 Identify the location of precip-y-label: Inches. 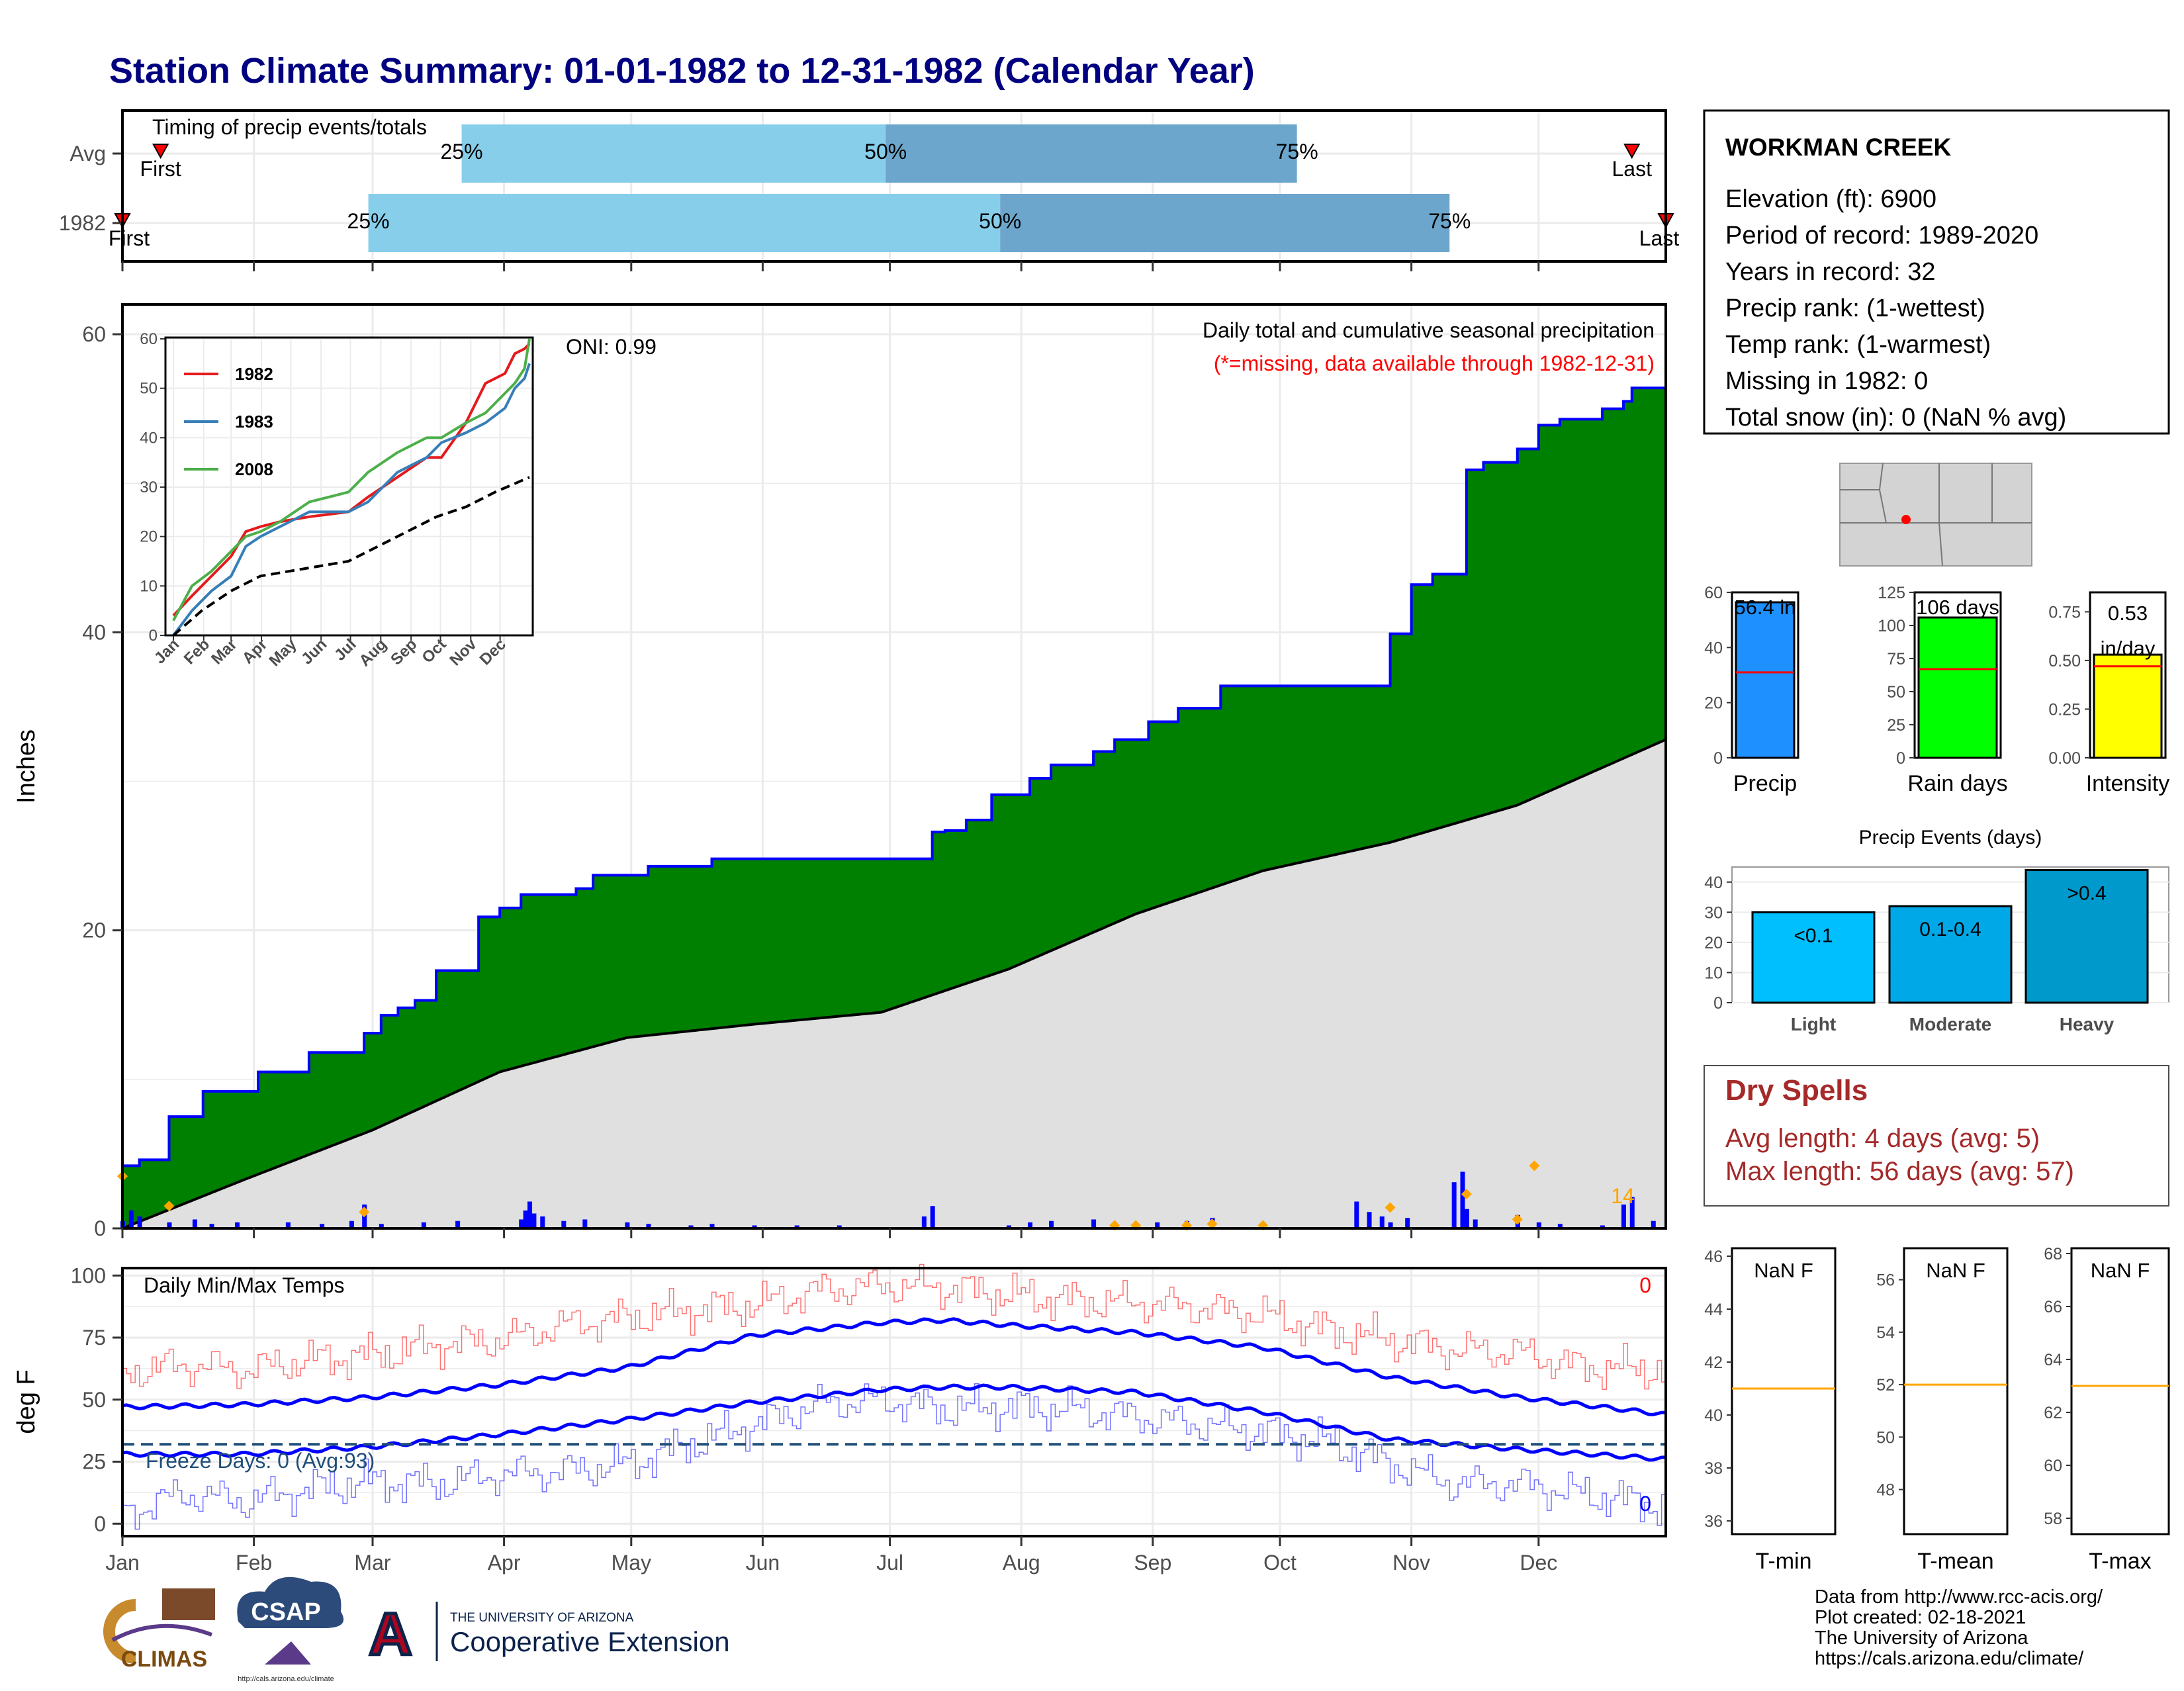
(26, 766).